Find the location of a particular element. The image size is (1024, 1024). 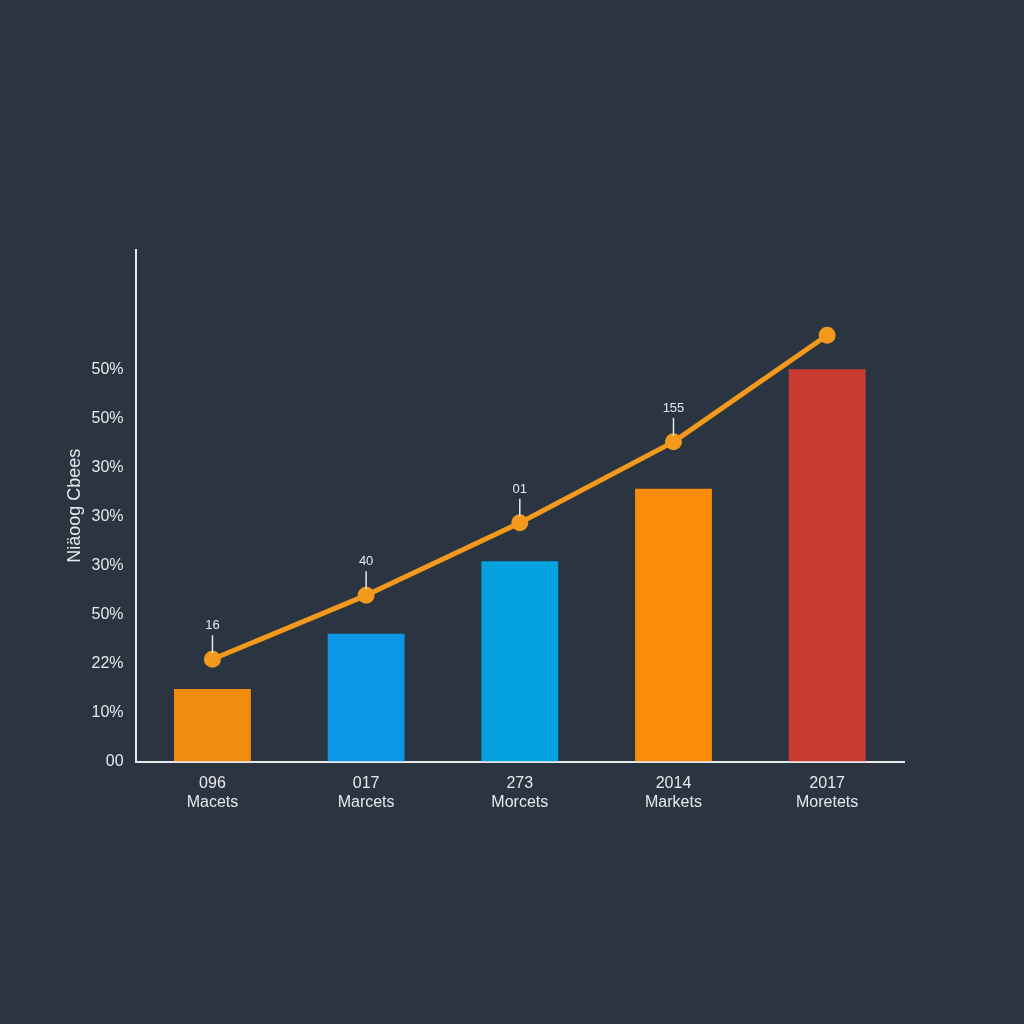

x-tick-label: 017 Marcets is located at coordinates (366, 791).